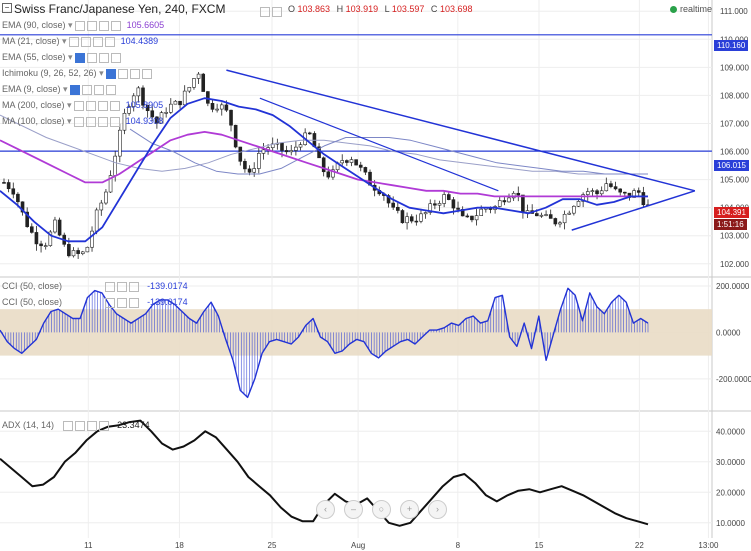 This screenshot has width=751, height=551. What do you see at coordinates (730, 492) in the screenshot?
I see `y-tick-label: 20.0000` at bounding box center [730, 492].